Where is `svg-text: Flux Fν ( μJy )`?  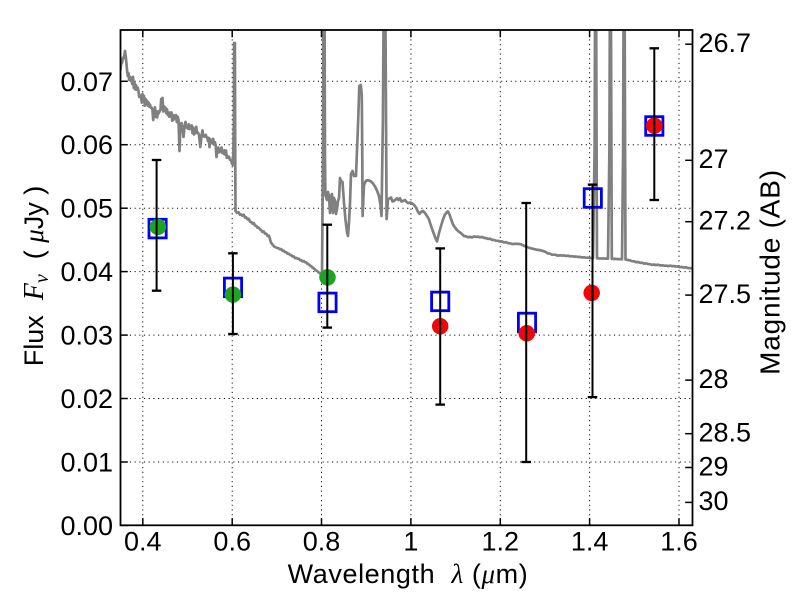
svg-text: Flux Fν ( μJy ) is located at coordinates (36, 276).